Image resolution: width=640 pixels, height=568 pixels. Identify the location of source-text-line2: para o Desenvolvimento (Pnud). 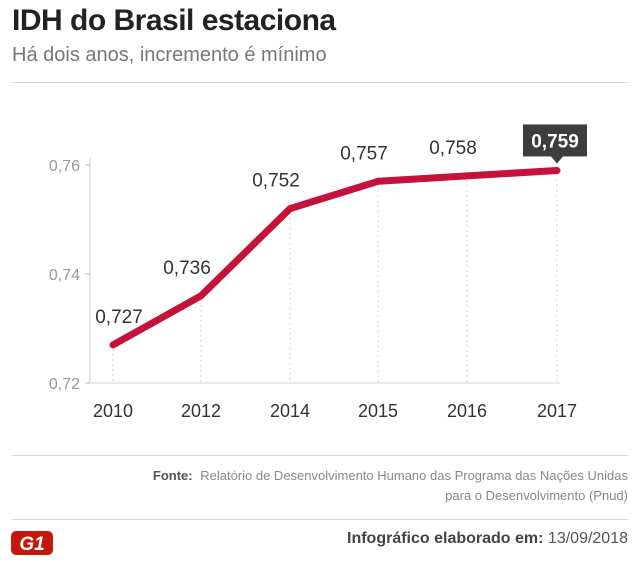
(536, 495).